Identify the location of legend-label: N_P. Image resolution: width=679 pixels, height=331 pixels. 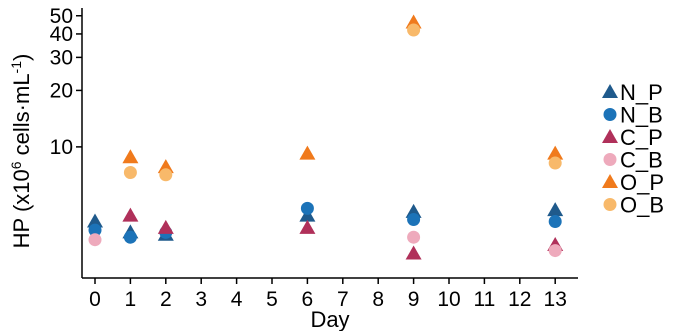
(641, 92).